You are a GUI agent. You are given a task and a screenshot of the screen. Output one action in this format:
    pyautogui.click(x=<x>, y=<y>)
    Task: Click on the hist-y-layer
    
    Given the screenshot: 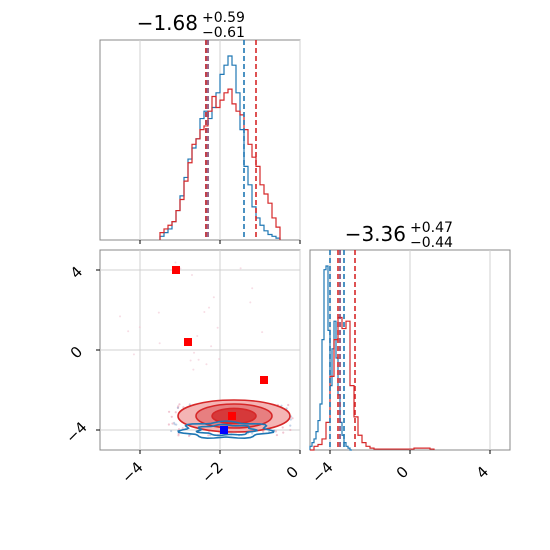 What is the action you would take?
    pyautogui.click(x=400, y=352)
    